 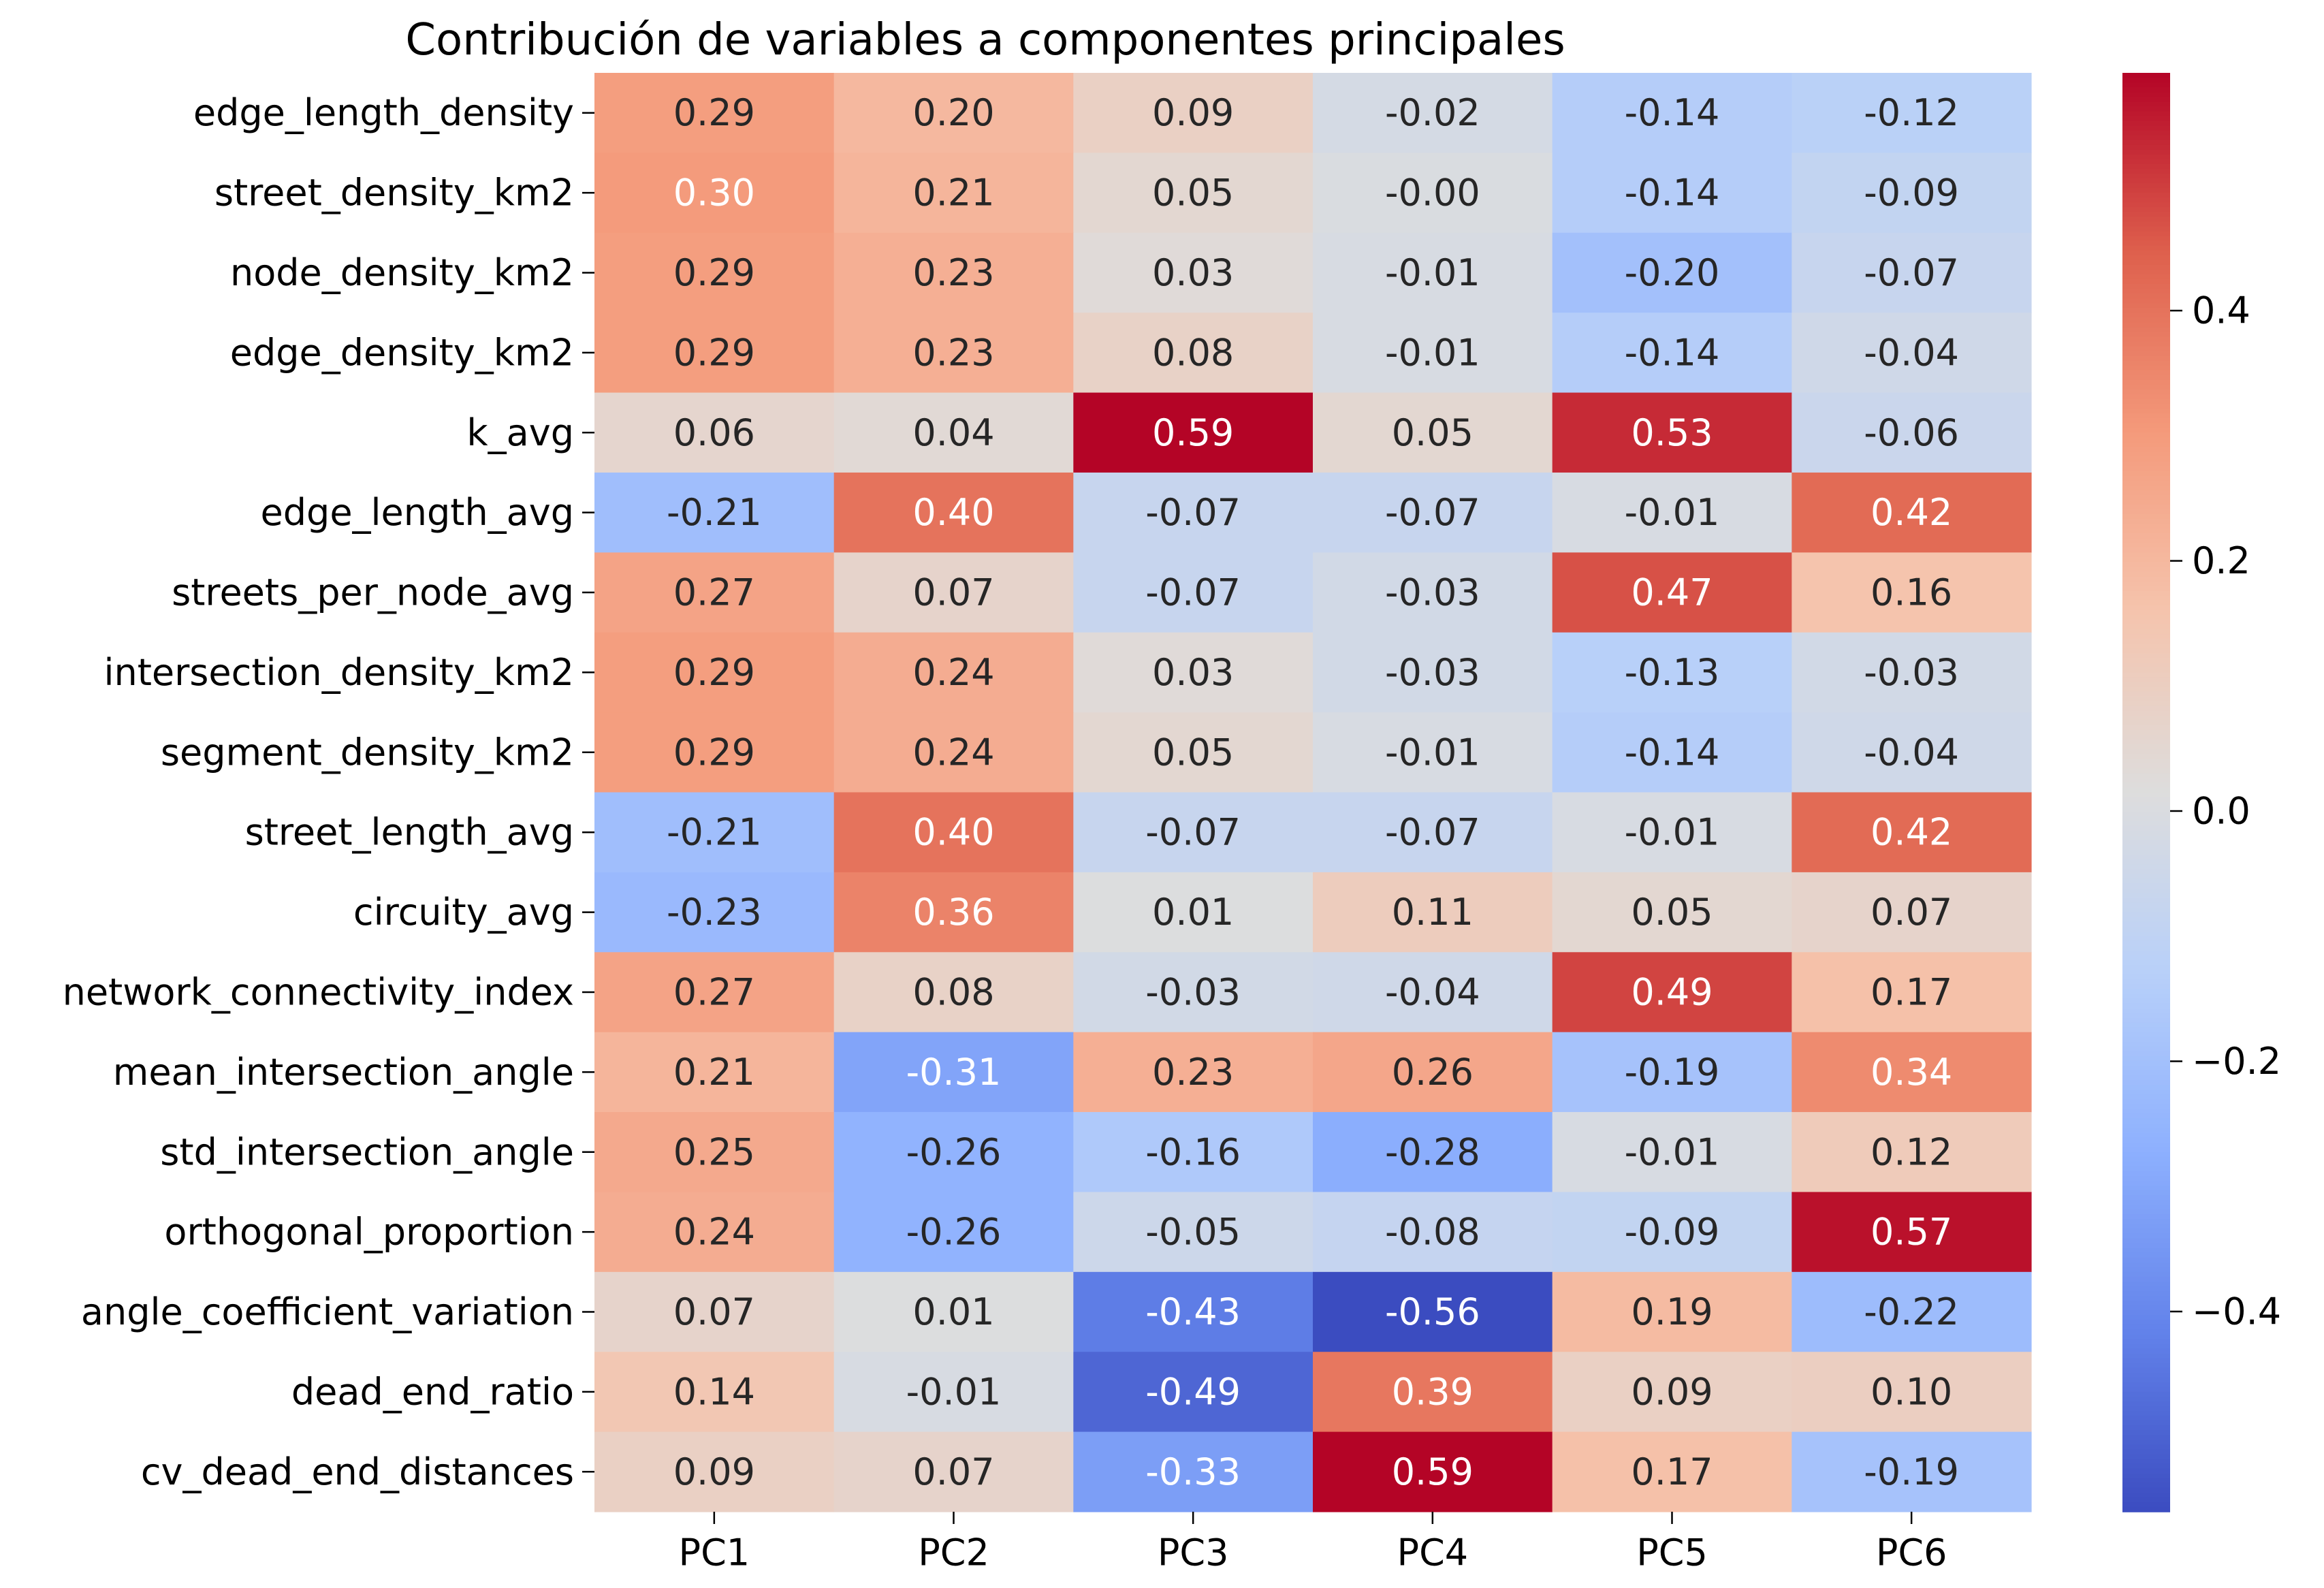 What do you see at coordinates (1432, 193) in the screenshot?
I see `cell-value-label: -0.00` at bounding box center [1432, 193].